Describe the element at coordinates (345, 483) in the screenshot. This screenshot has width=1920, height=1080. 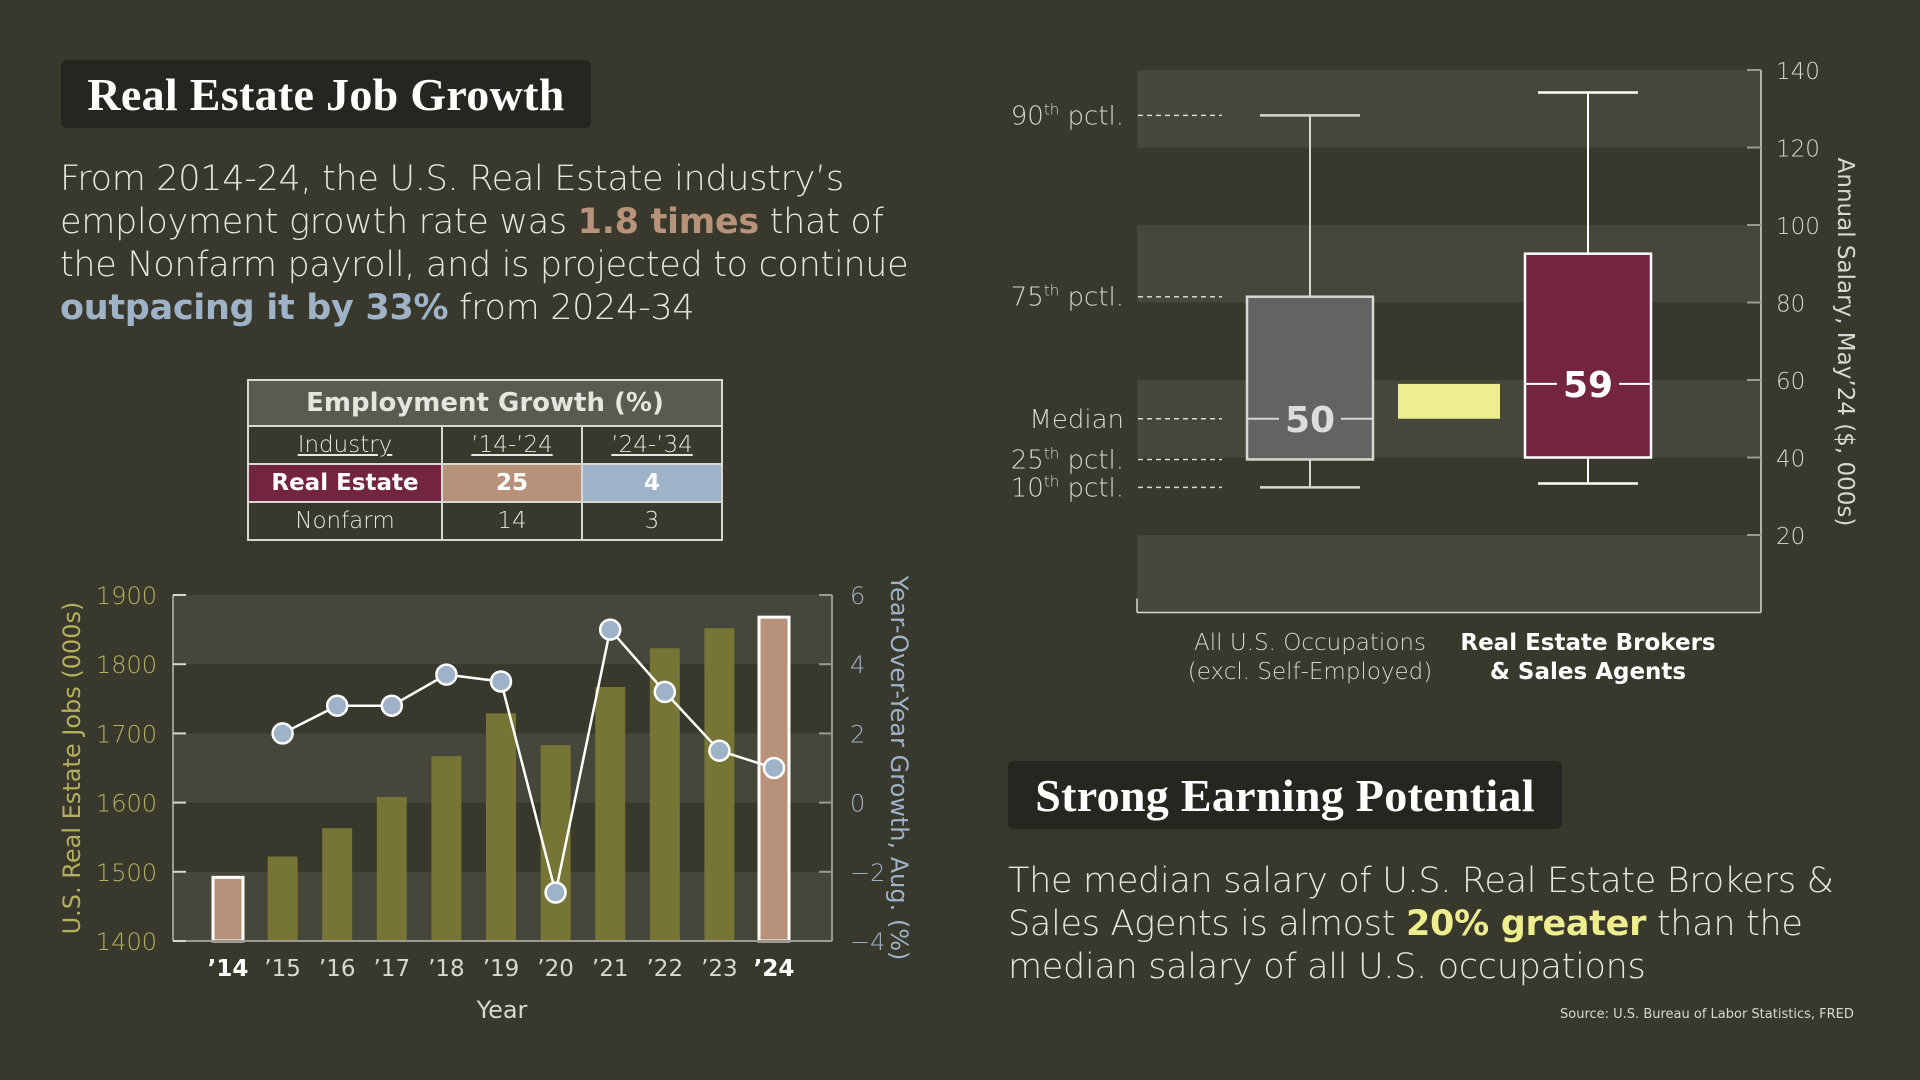
I see `cell-industry: Real Estate` at that location.